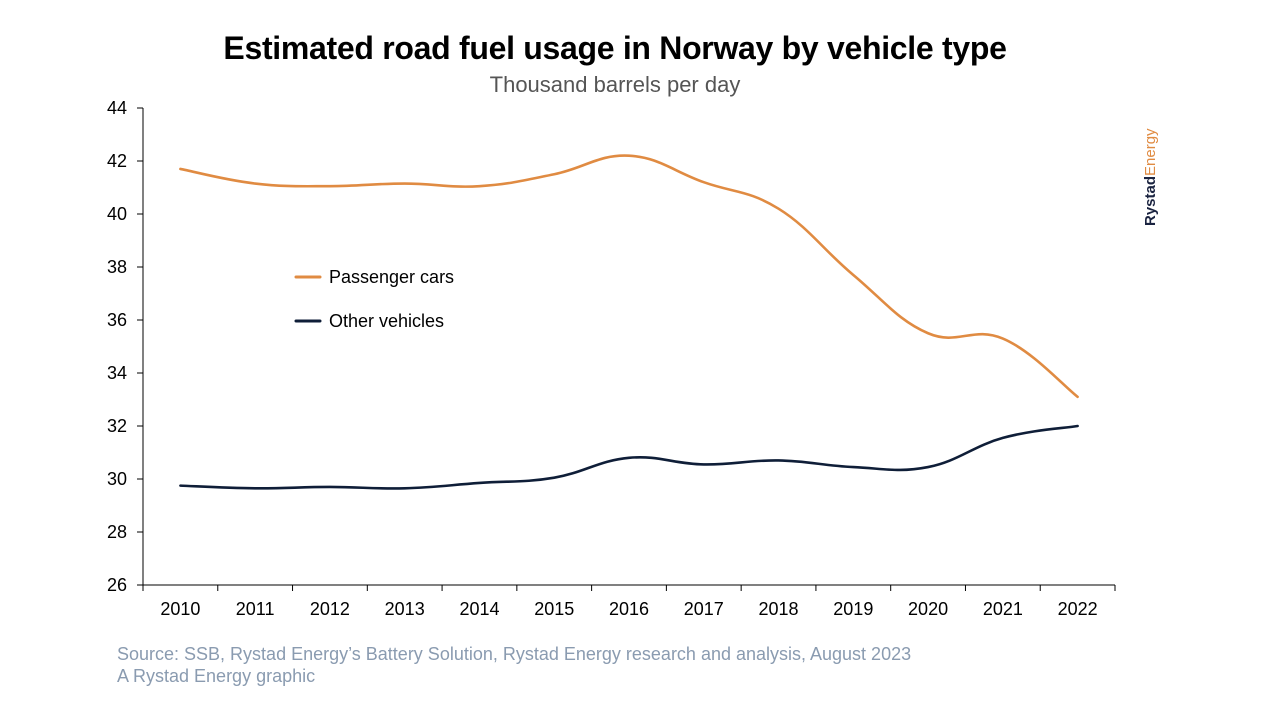 The width and height of the screenshot is (1280, 720). I want to click on y-tick-label: 28, so click(117, 532).